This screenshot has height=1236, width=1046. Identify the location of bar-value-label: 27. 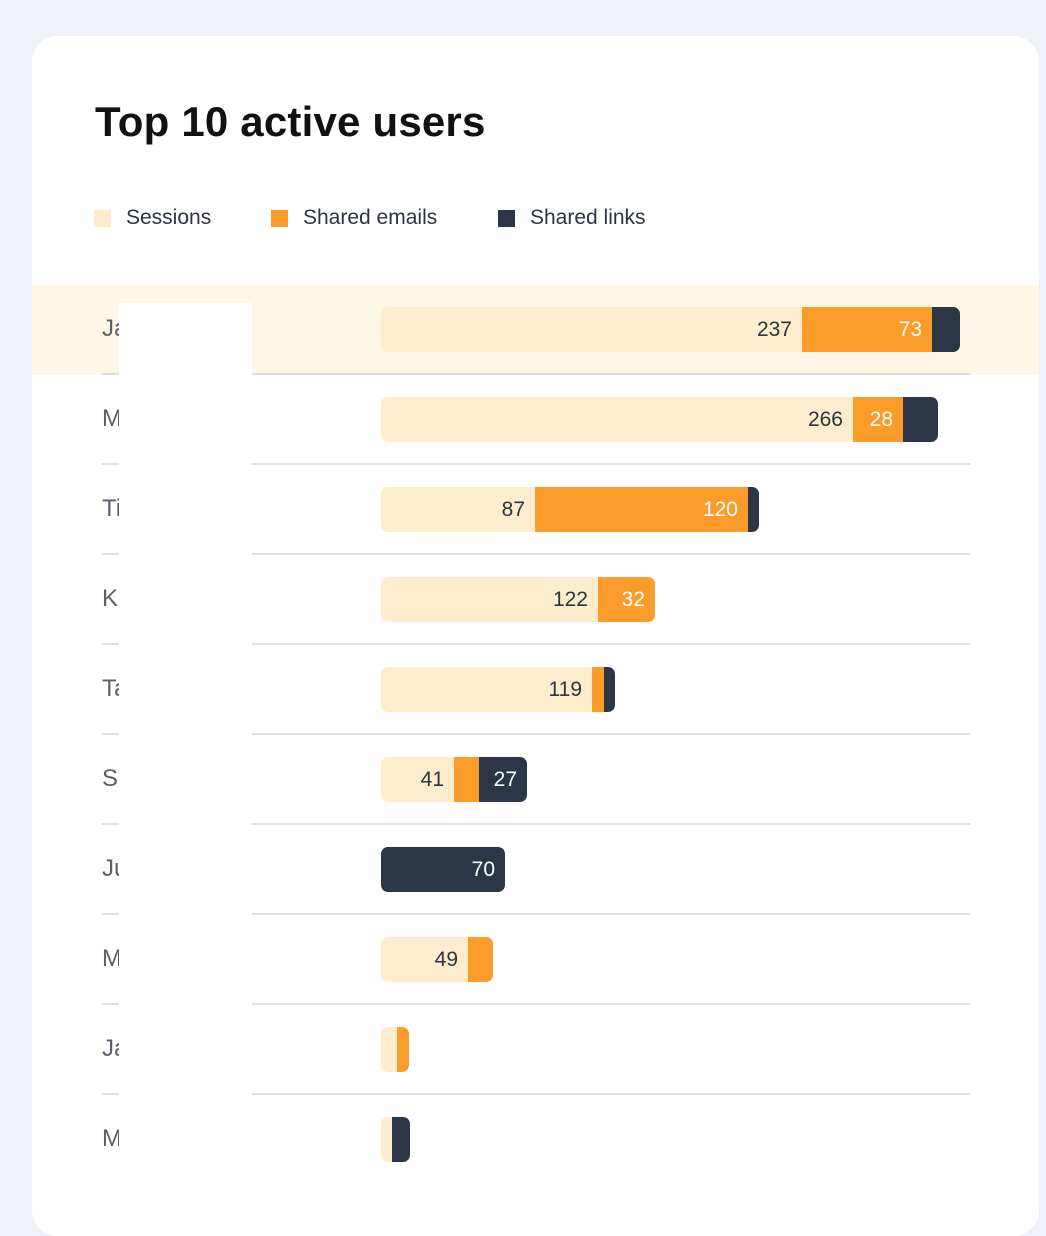
(505, 779).